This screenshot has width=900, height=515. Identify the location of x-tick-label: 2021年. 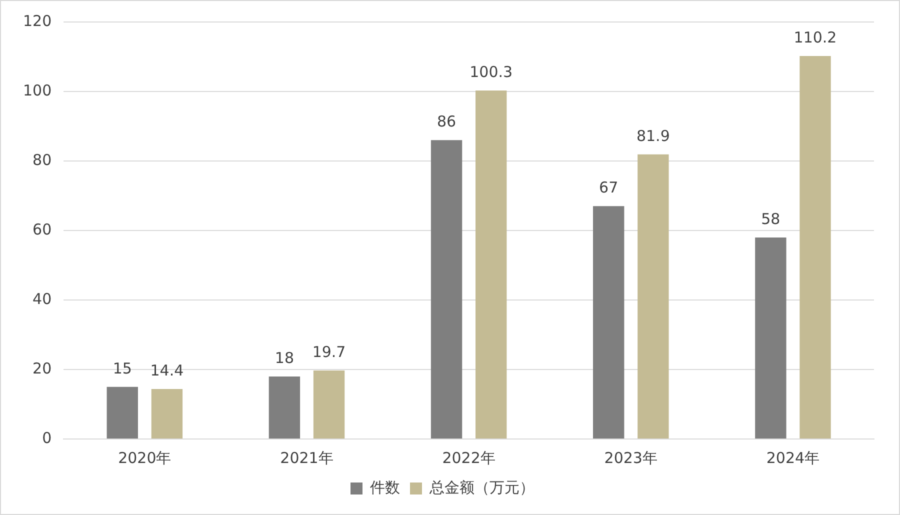
(307, 457).